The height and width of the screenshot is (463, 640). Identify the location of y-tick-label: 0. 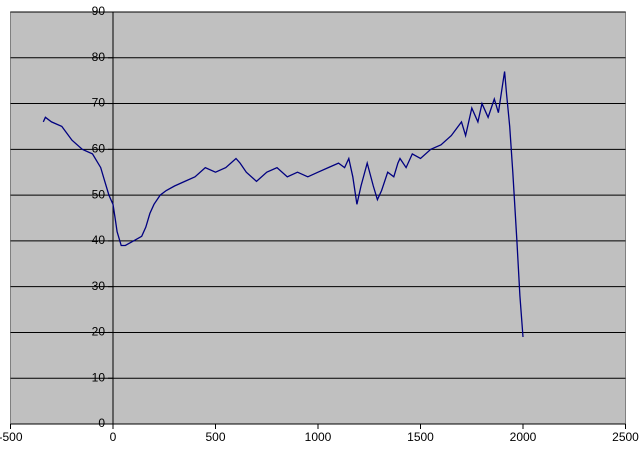
(101, 423).